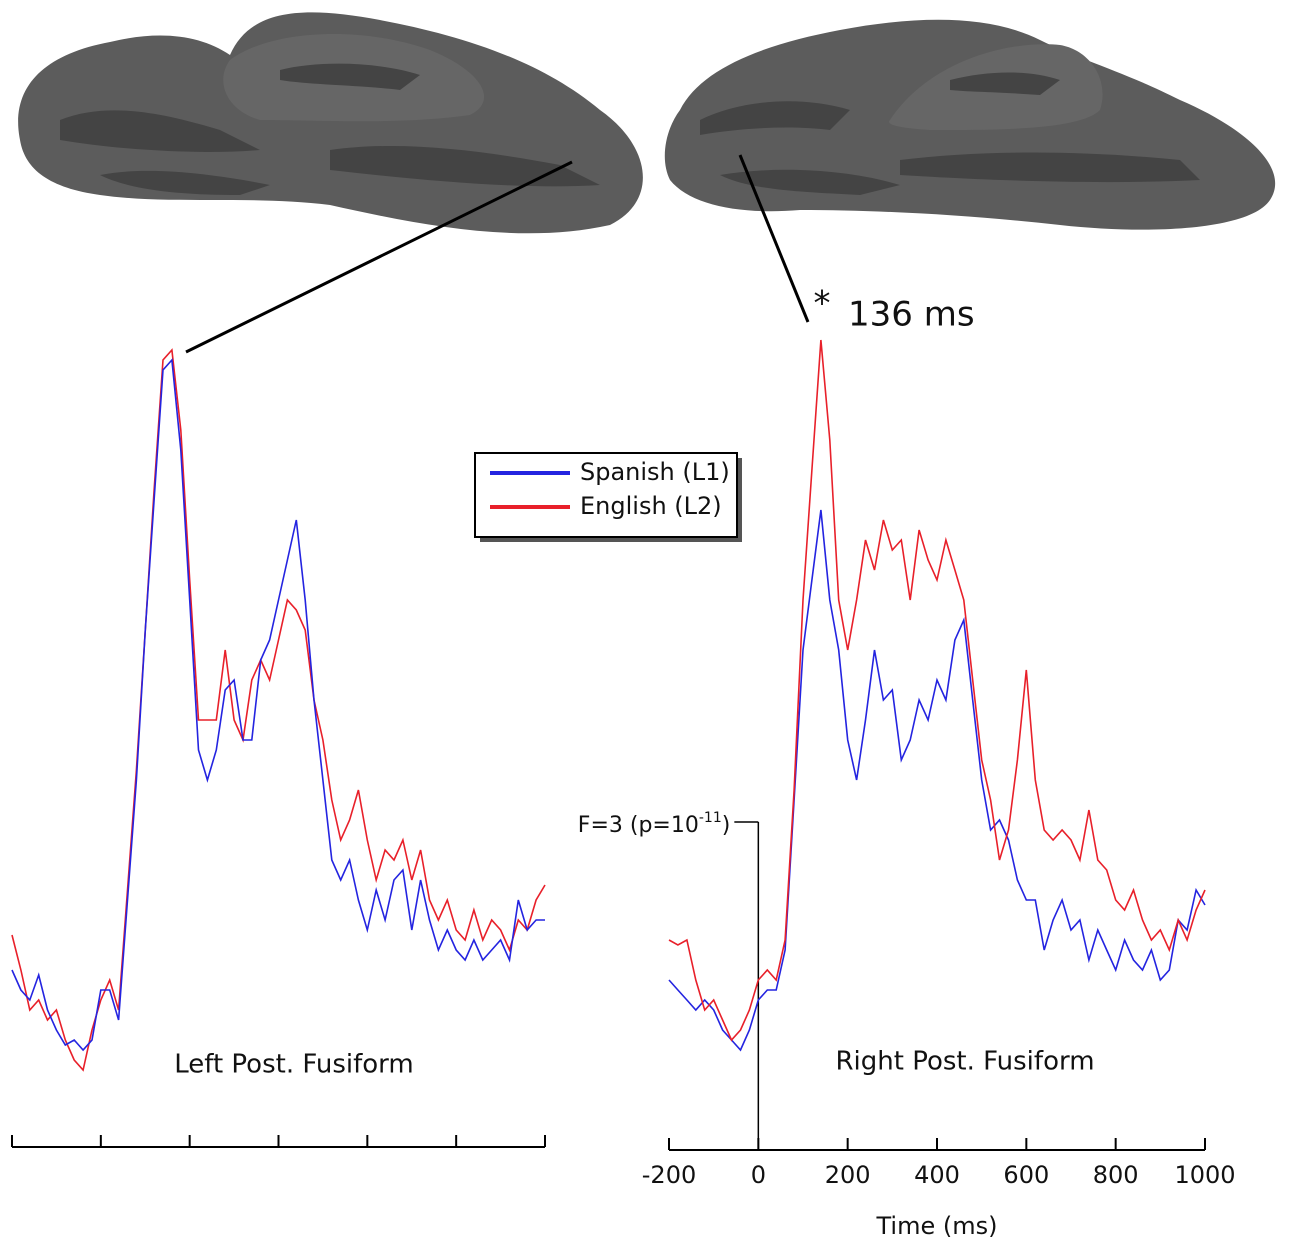 This screenshot has width=1300, height=1246. I want to click on right-brain, so click(970, 124).